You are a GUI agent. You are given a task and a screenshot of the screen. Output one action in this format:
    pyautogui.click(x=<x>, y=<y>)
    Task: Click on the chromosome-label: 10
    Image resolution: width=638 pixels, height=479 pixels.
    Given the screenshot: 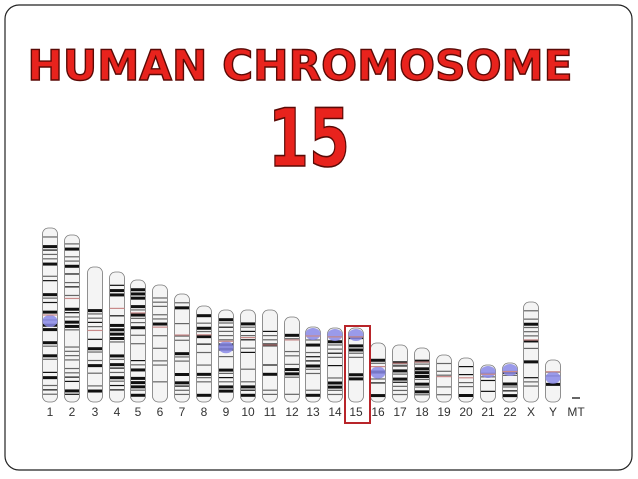 What is the action you would take?
    pyautogui.click(x=248, y=412)
    